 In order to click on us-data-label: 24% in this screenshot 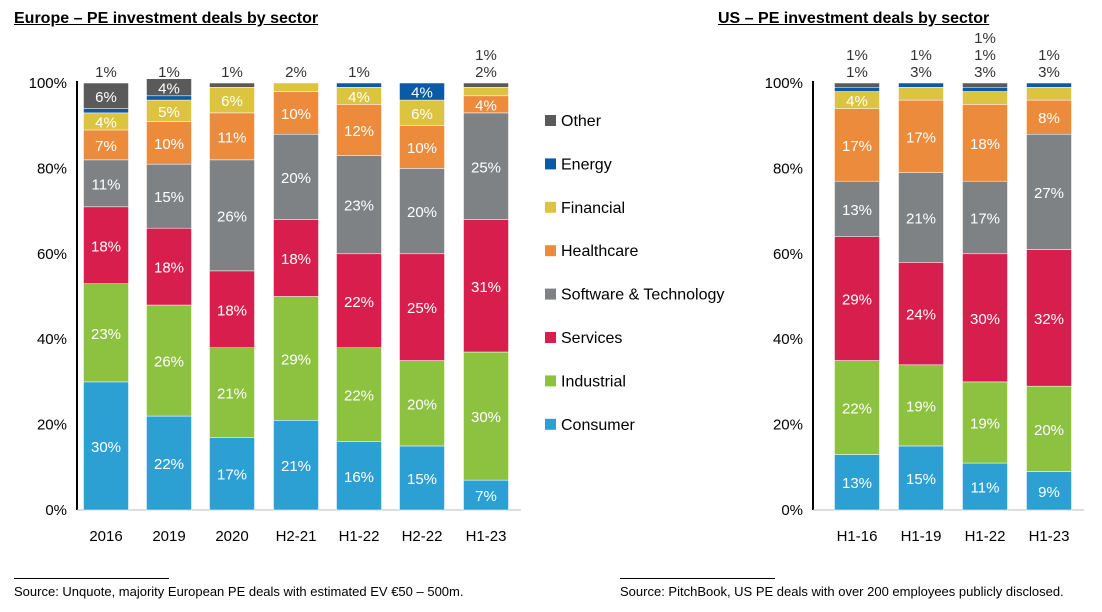, I will do `click(921, 315)`.